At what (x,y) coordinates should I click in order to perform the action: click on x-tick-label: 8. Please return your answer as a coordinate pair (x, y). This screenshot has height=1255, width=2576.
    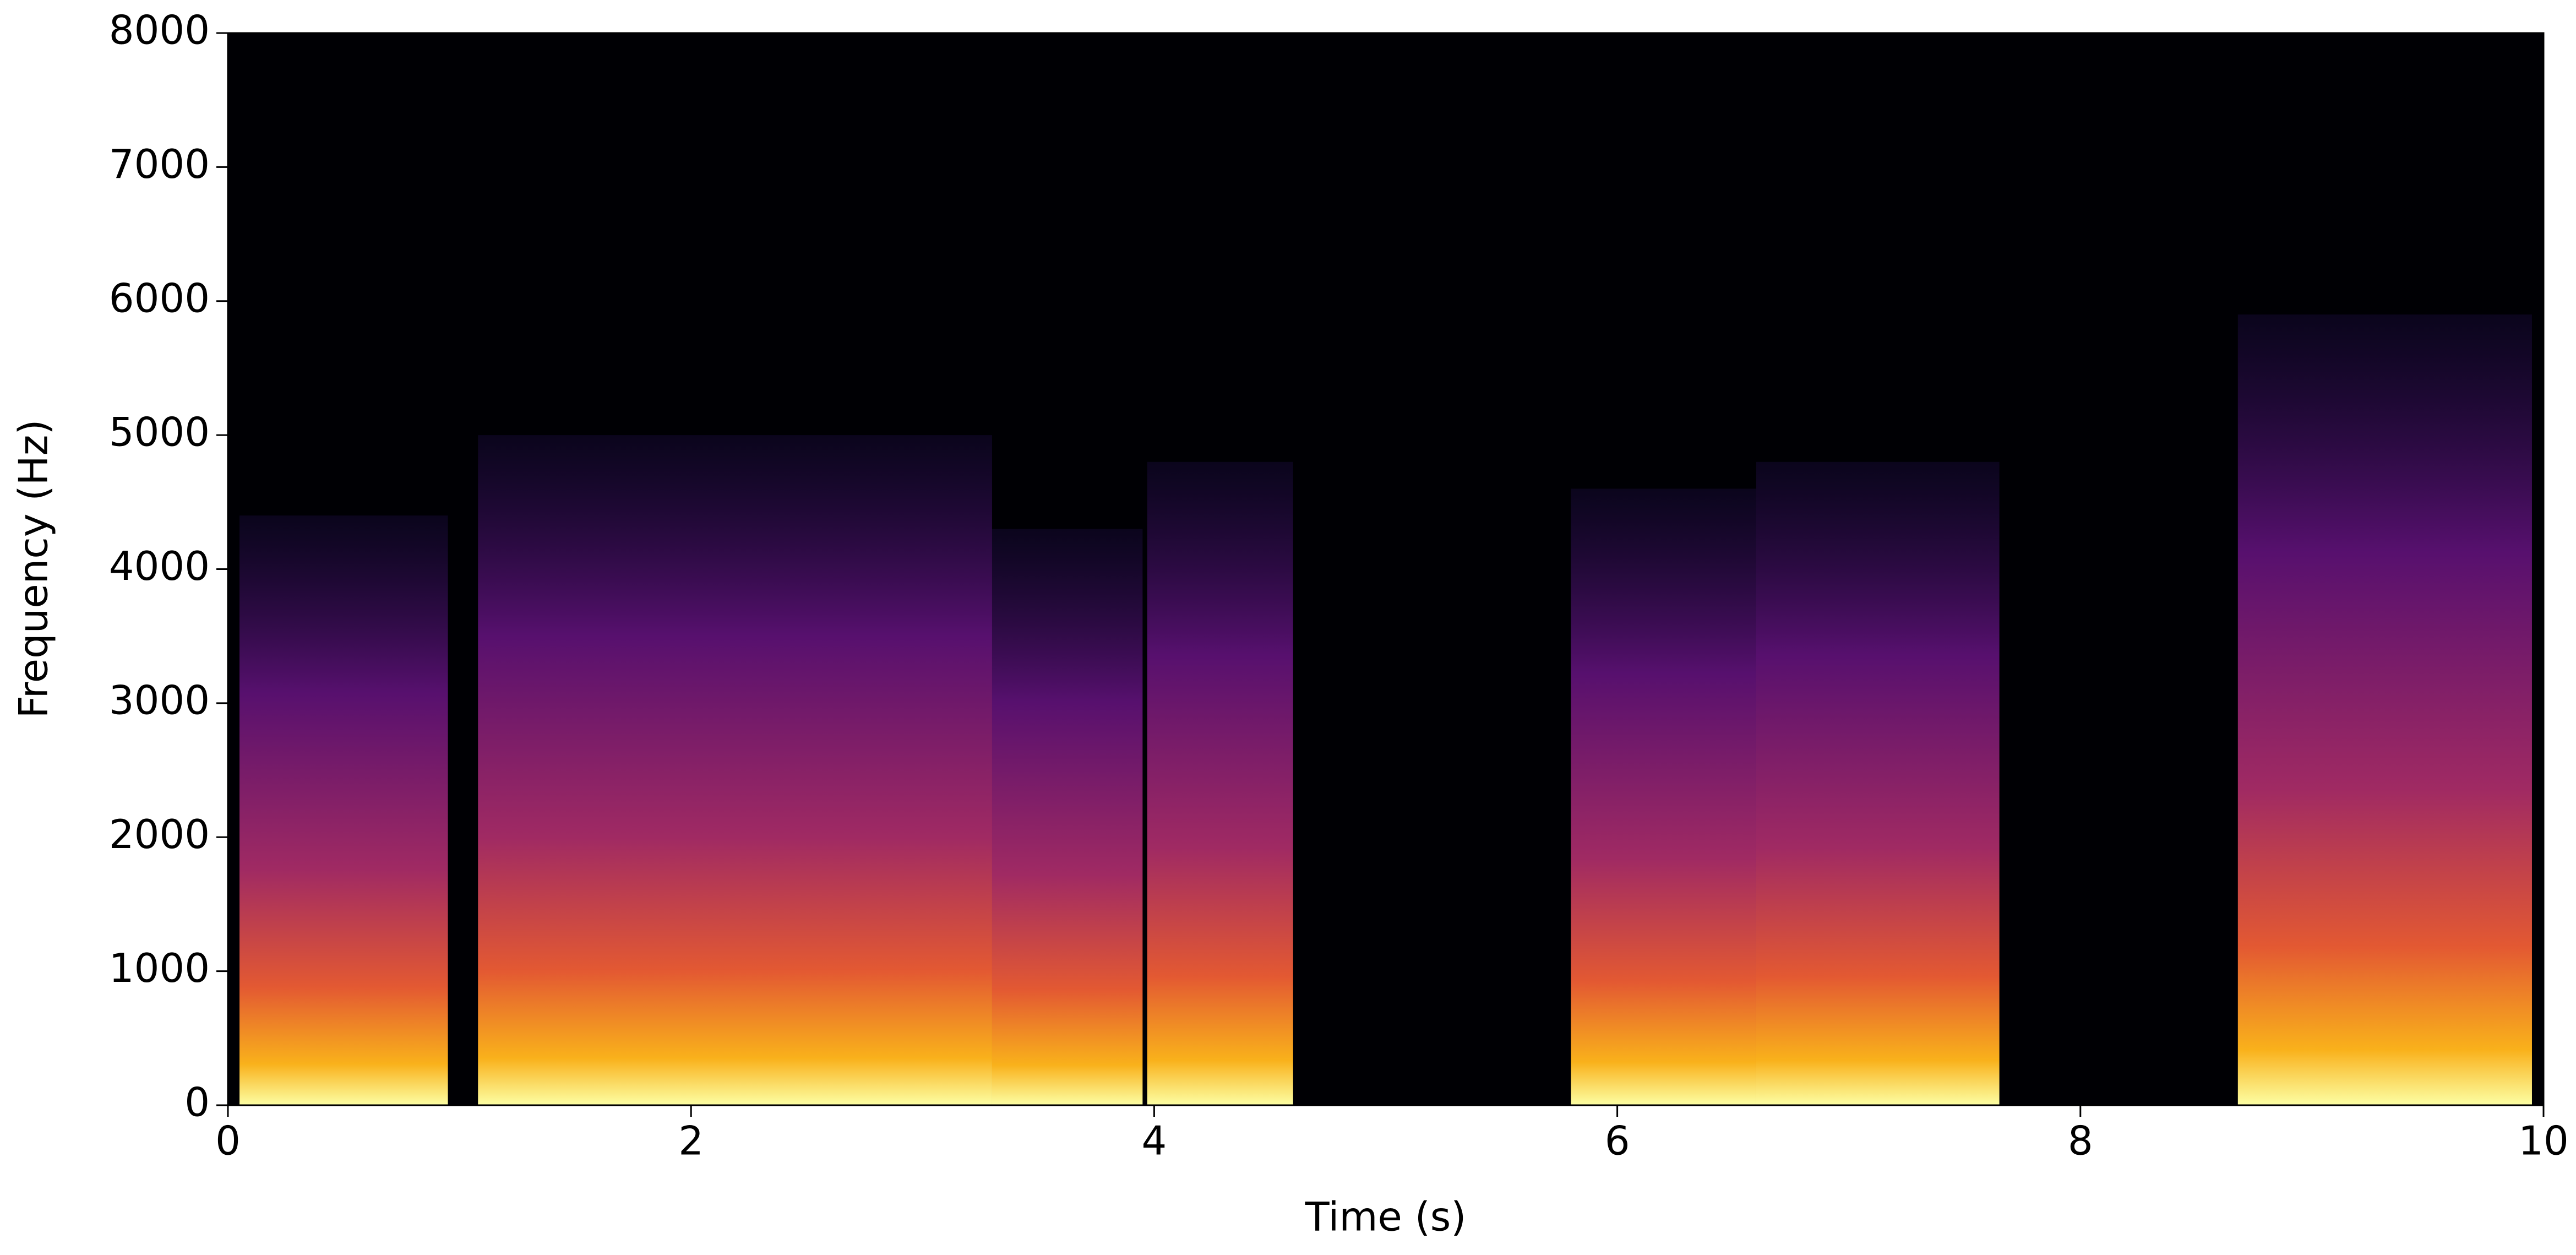
    Looking at the image, I should click on (2080, 1141).